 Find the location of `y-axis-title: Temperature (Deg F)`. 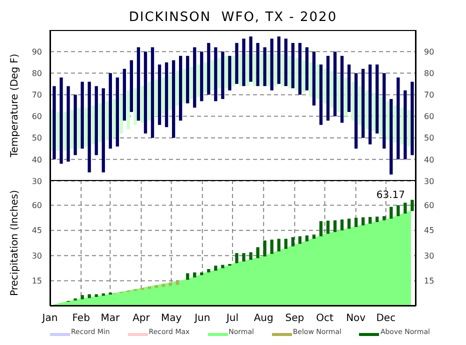

y-axis-title: Temperature (Deg F) is located at coordinates (15, 106).